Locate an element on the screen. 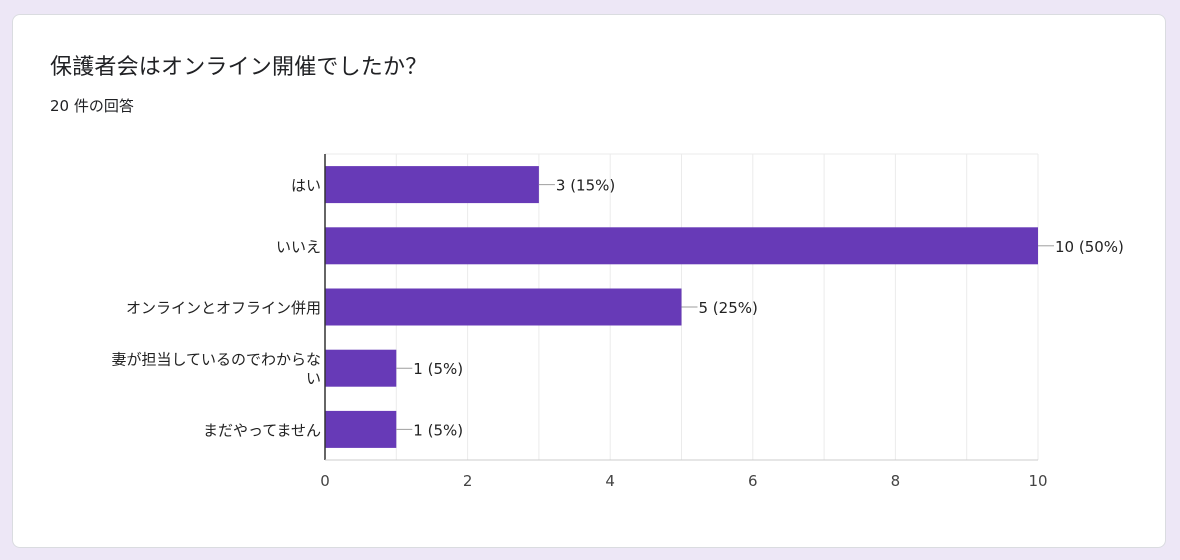  data-label: 10 (50%) is located at coordinates (1089, 247).